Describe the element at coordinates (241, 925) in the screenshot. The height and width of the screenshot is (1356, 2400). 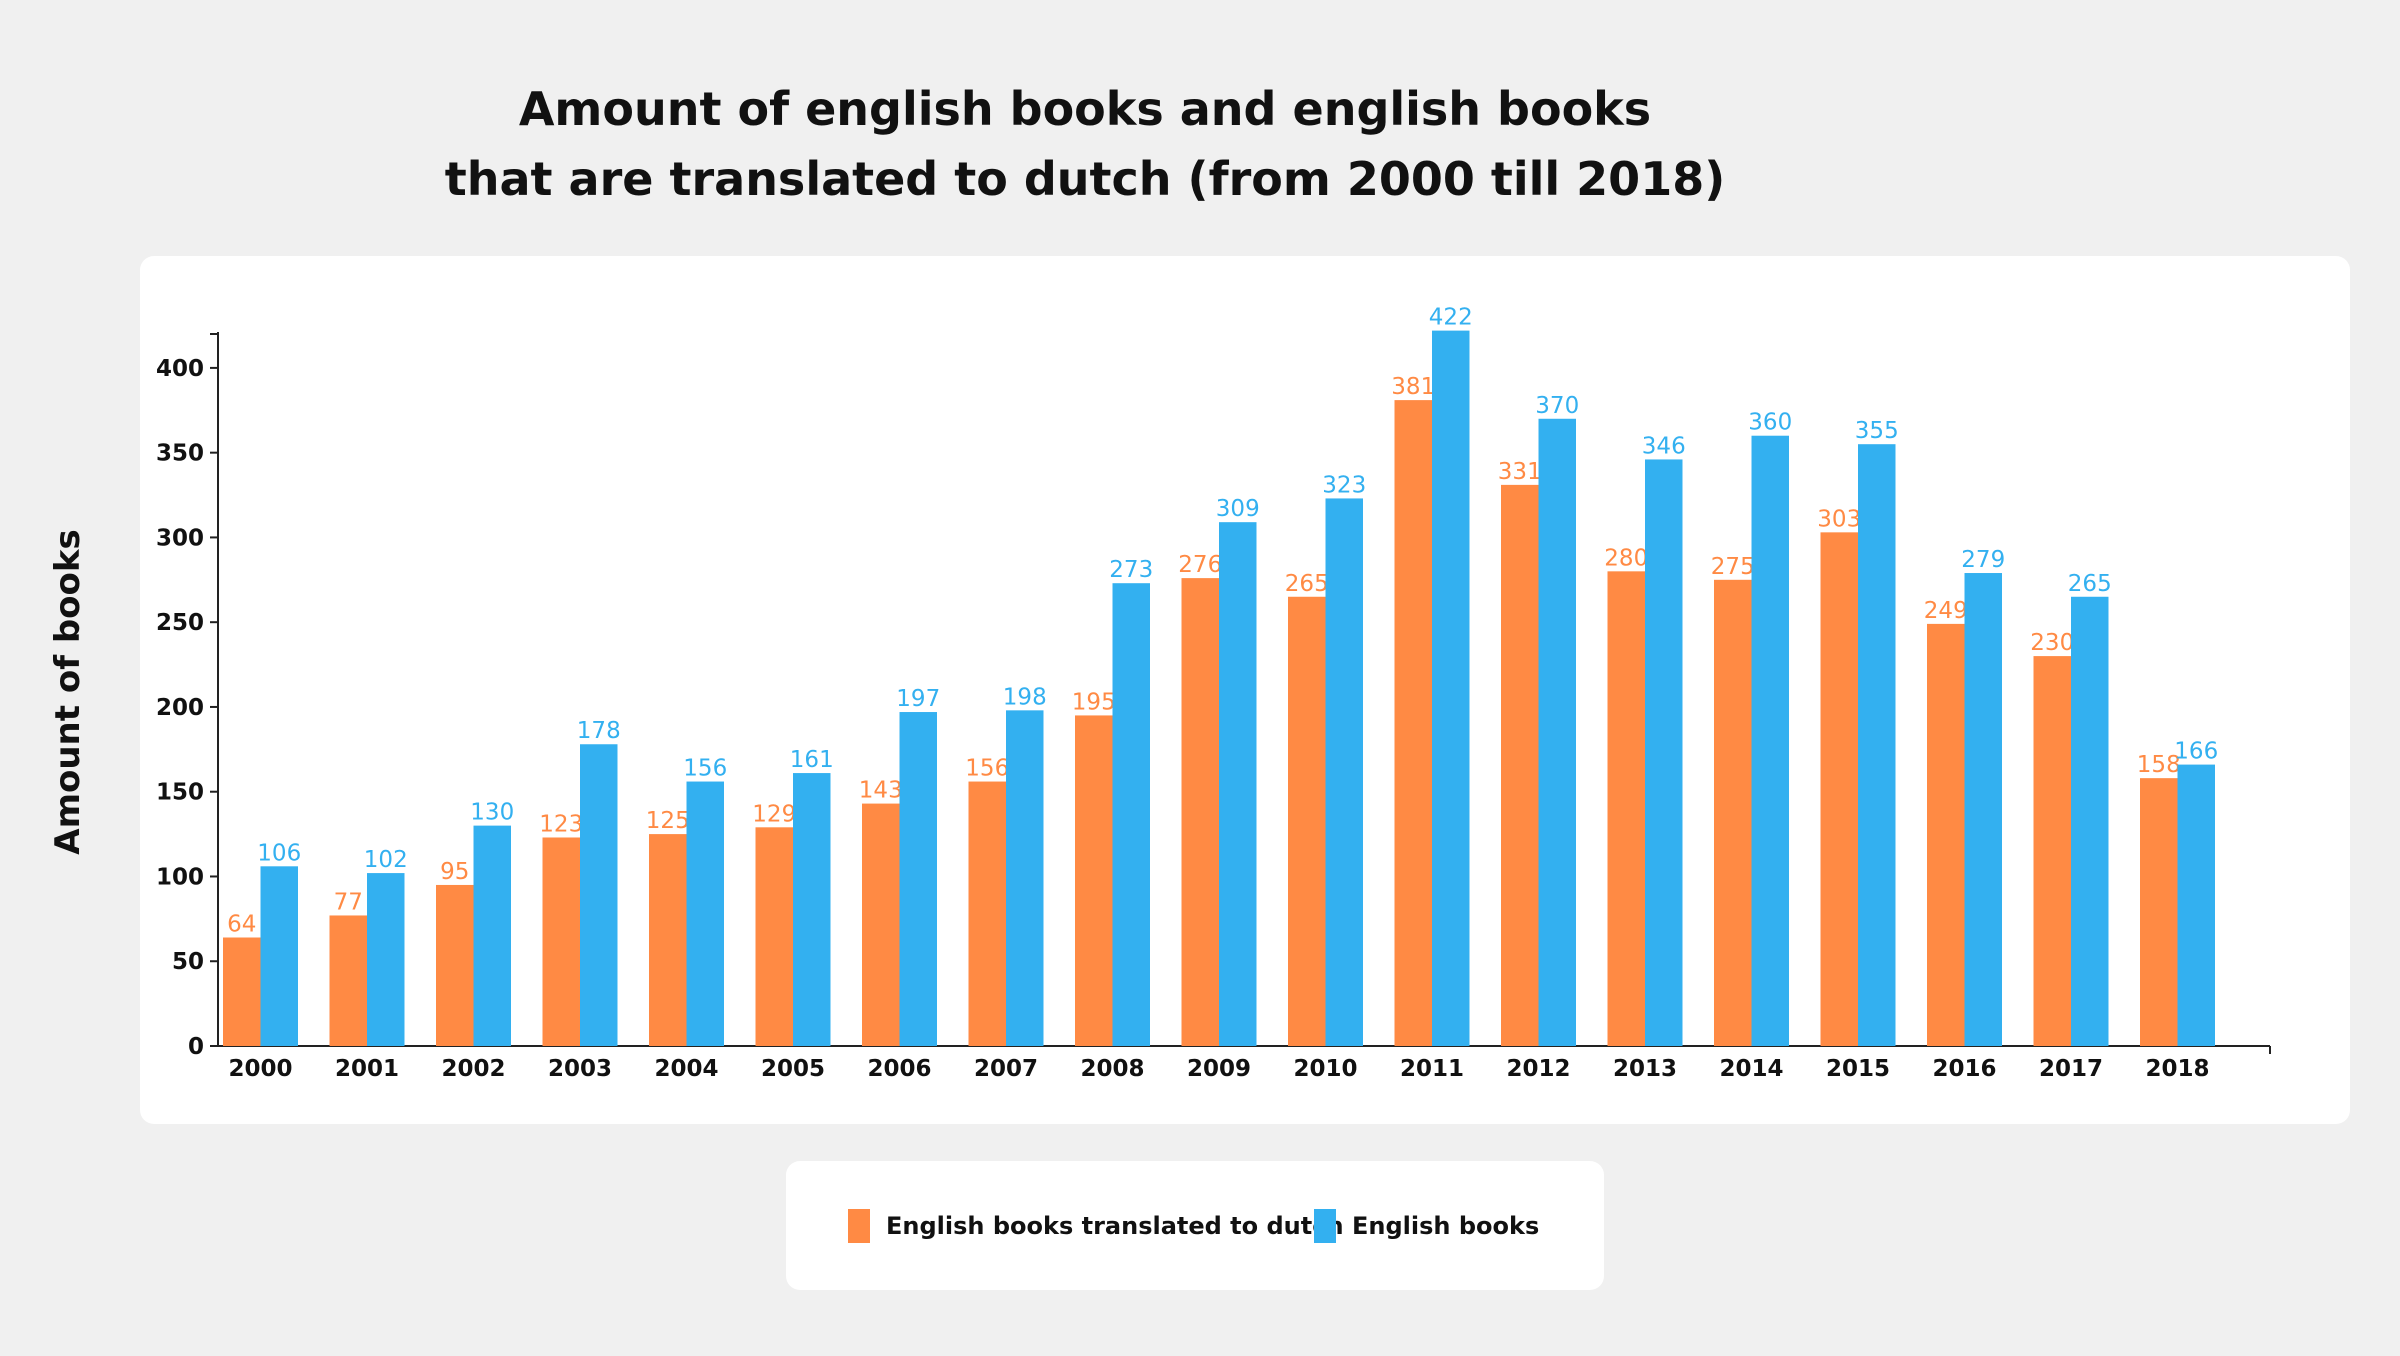
I see `data-label-translated: 64` at that location.